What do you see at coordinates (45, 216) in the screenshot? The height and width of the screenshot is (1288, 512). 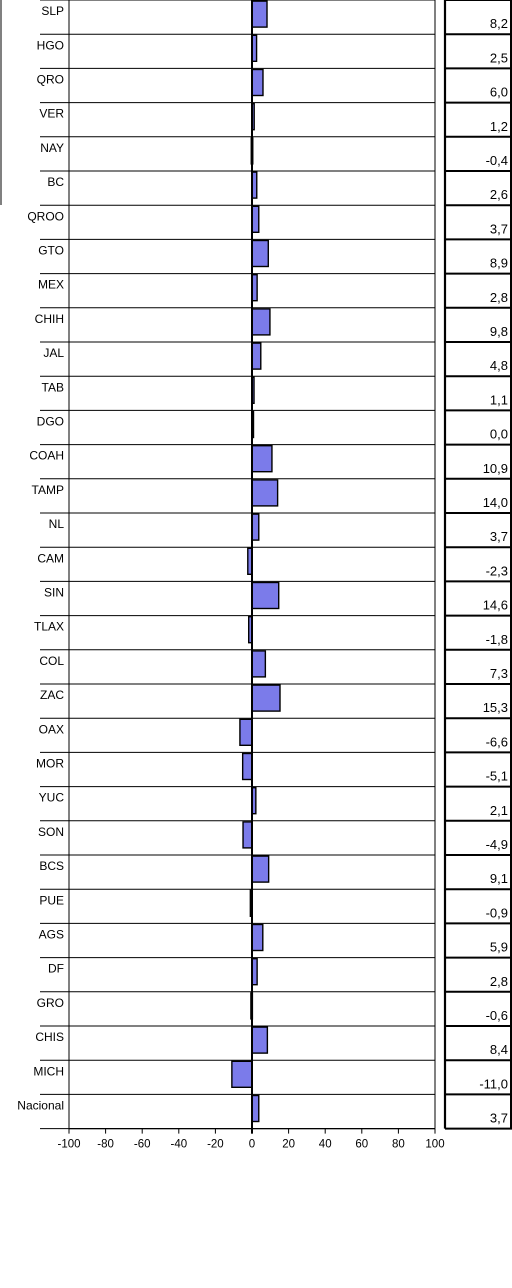 I see `category-label: QROO` at bounding box center [45, 216].